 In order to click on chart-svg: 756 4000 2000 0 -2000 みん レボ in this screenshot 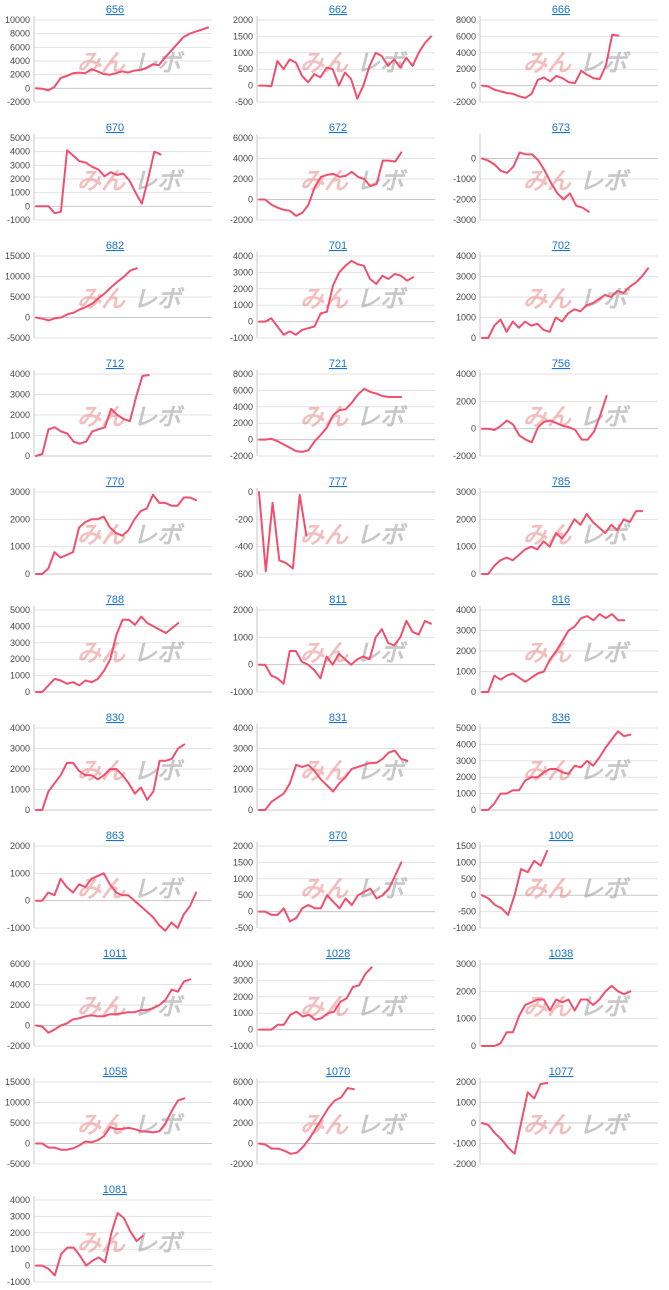, I will do `click(555, 409)`.